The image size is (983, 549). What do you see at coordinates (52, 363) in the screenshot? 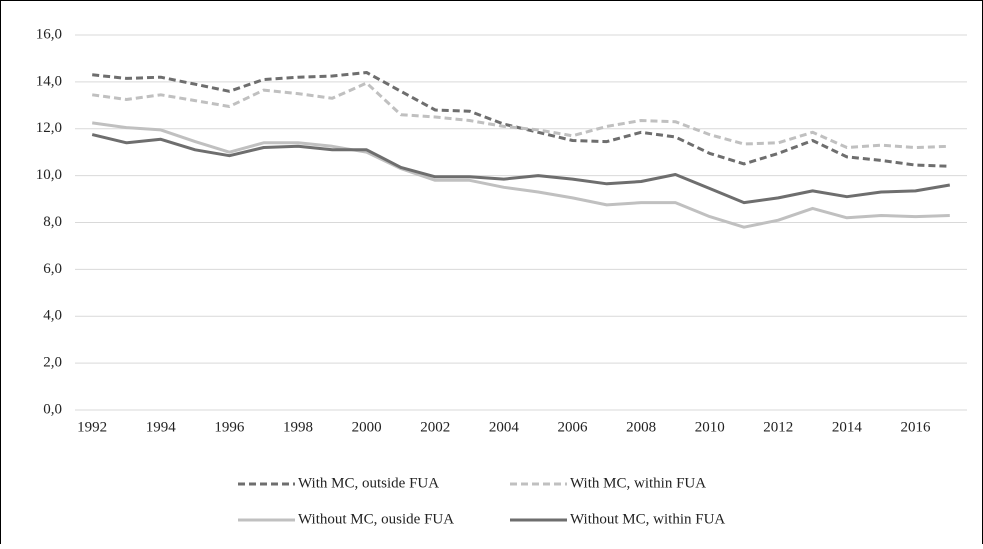
I see `y-tick-label: 2,0` at bounding box center [52, 363].